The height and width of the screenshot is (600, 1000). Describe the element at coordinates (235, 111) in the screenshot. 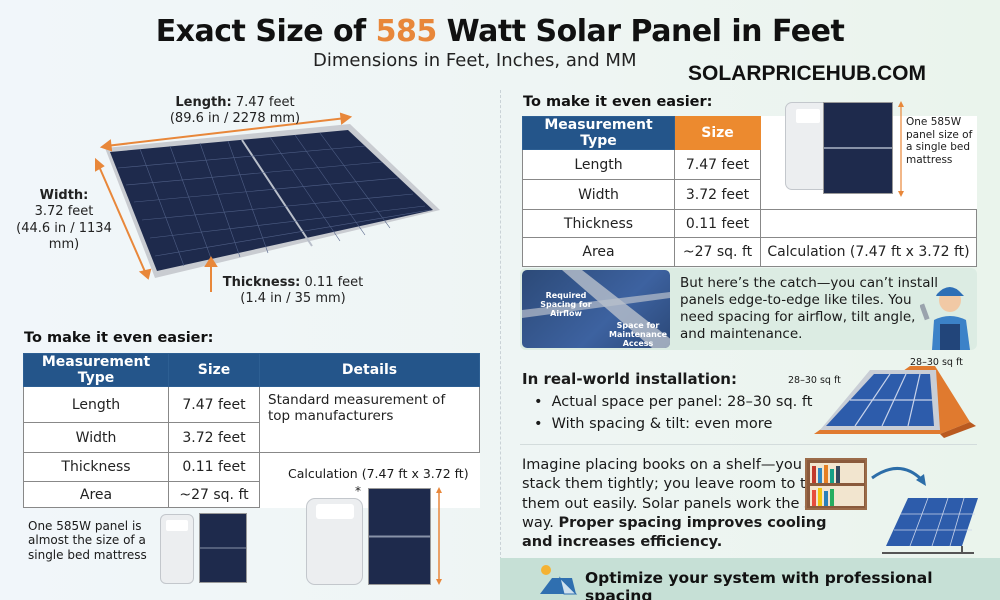

I see `length-label: Length: 7.47 feet (89.6 in / 2278 mm)` at that location.